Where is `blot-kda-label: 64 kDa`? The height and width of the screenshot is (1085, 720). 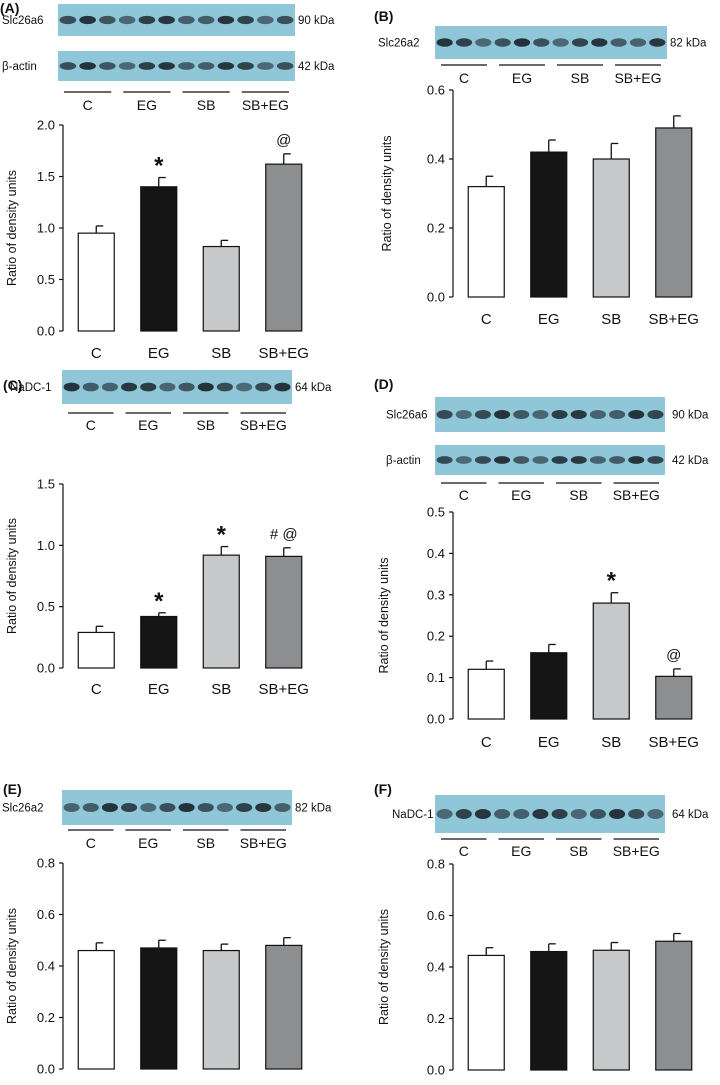
blot-kda-label: 64 kDa is located at coordinates (690, 815).